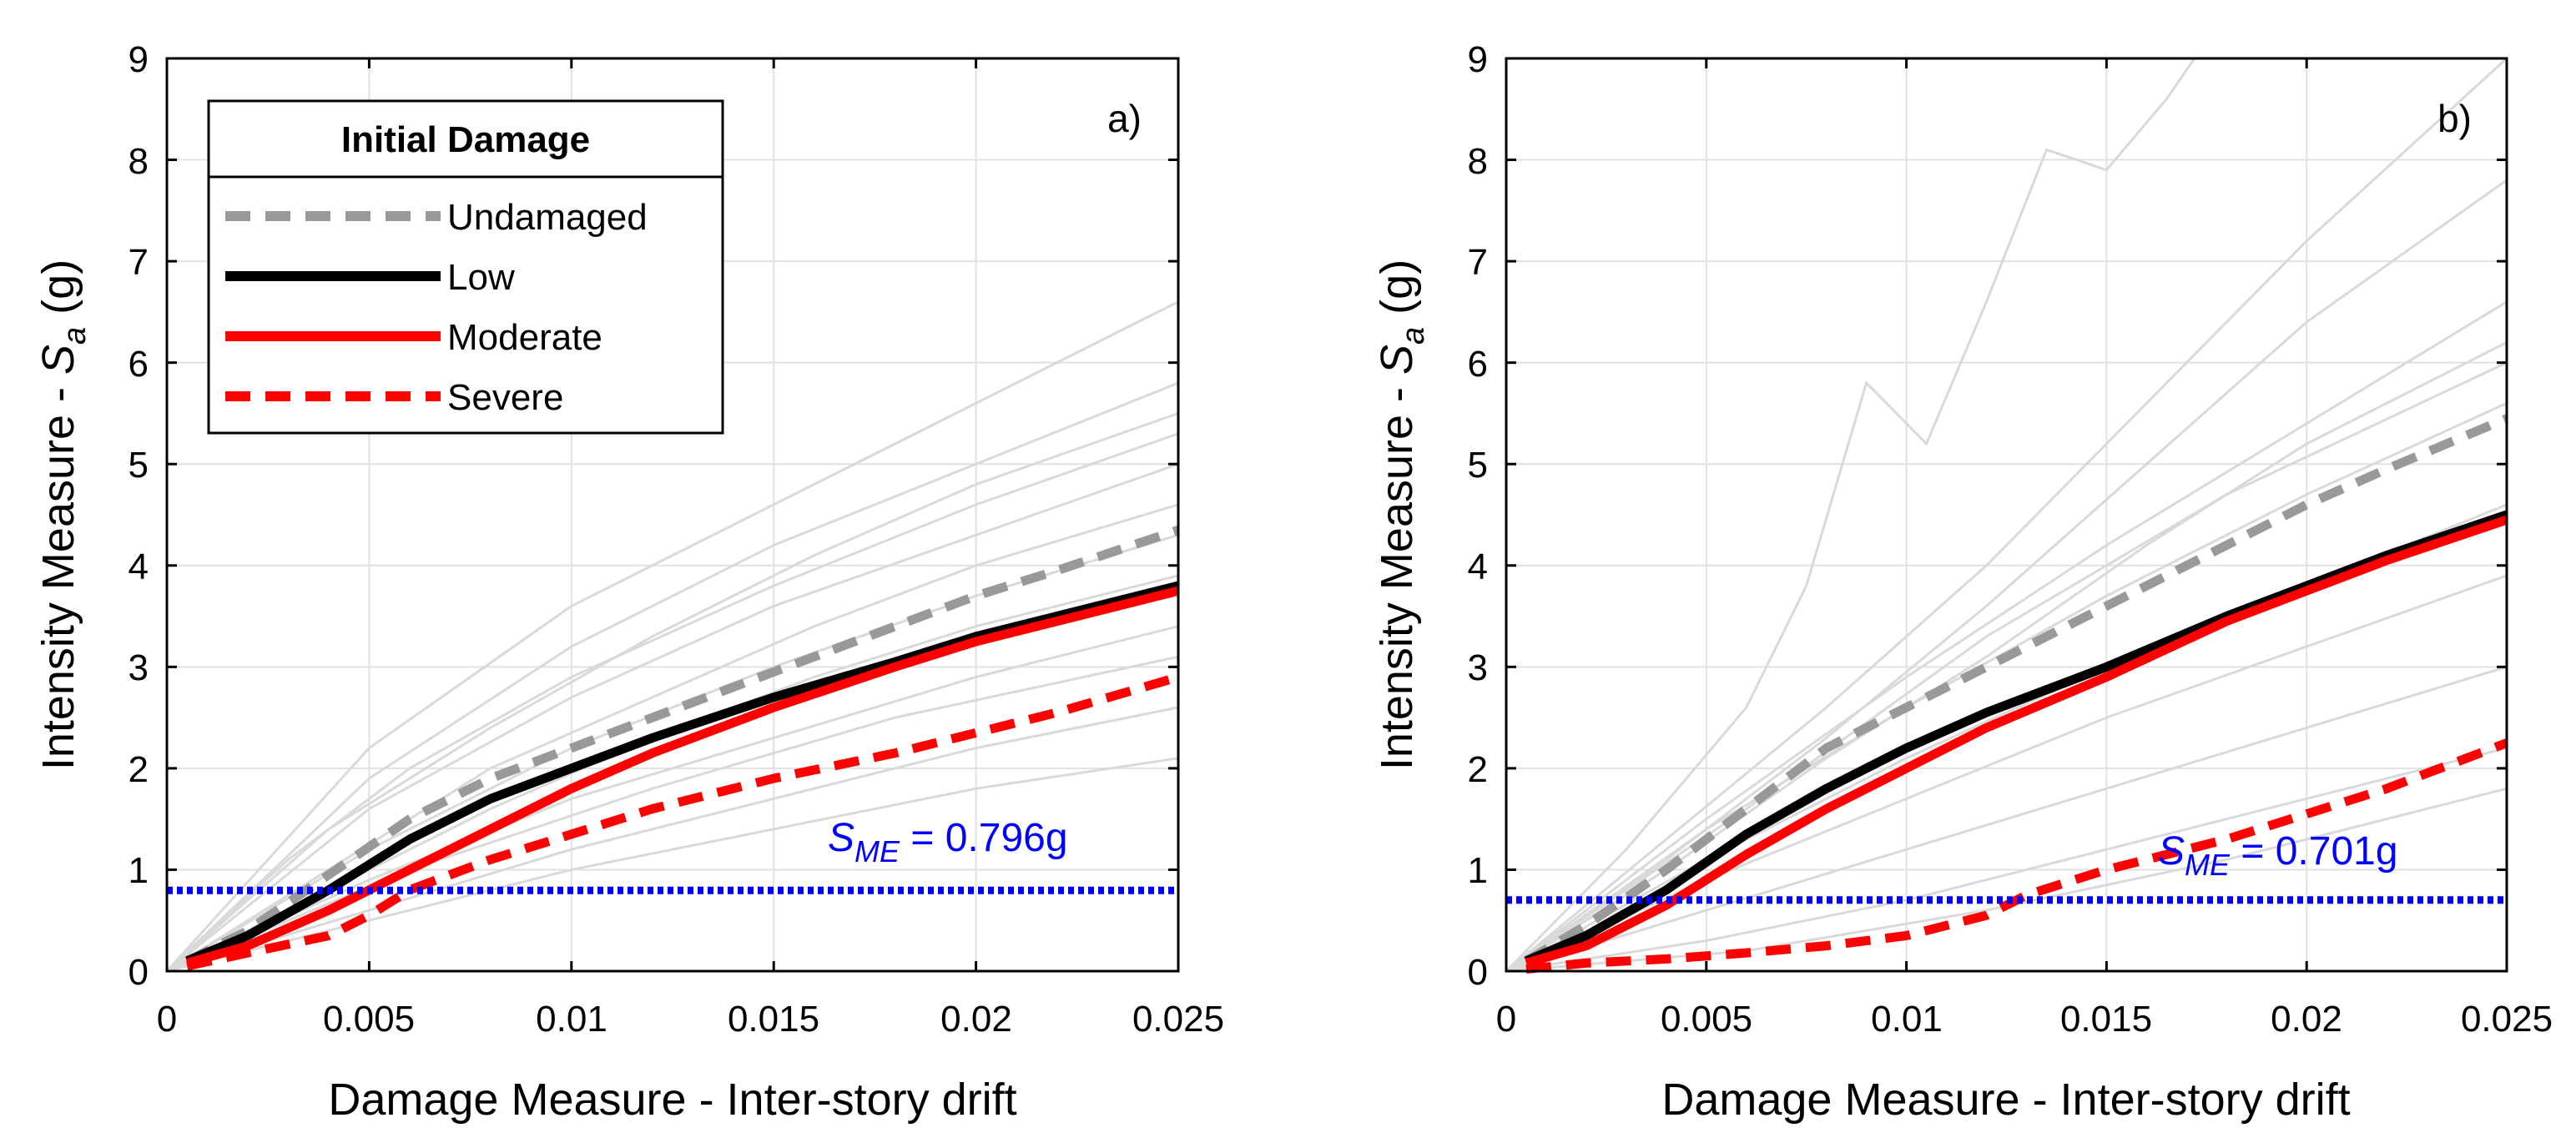 The image size is (2576, 1143). What do you see at coordinates (465, 139) in the screenshot?
I see `legend-title: Initial Damage` at bounding box center [465, 139].